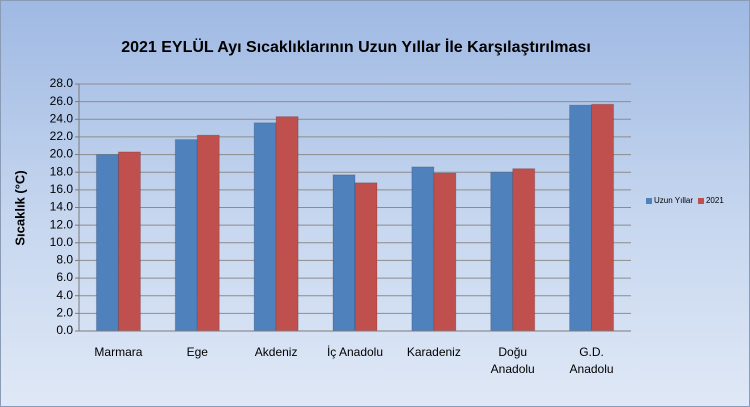 Image resolution: width=750 pixels, height=407 pixels. Describe the element at coordinates (62, 207) in the screenshot. I see `y-tick-label: 14.0` at that location.